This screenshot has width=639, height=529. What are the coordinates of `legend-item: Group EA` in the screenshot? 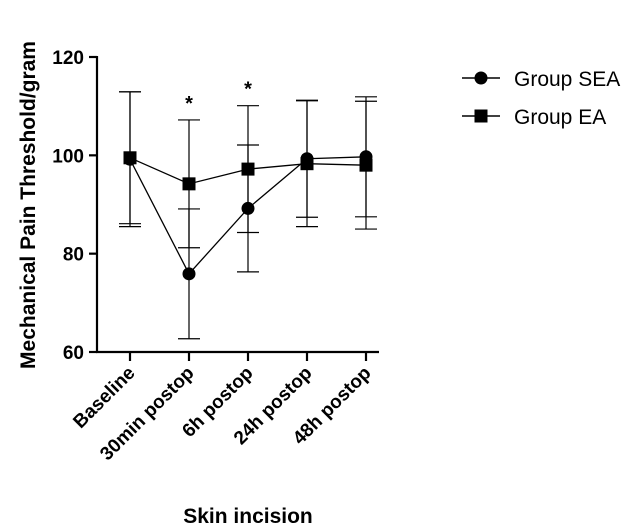 It's located at (534, 117).